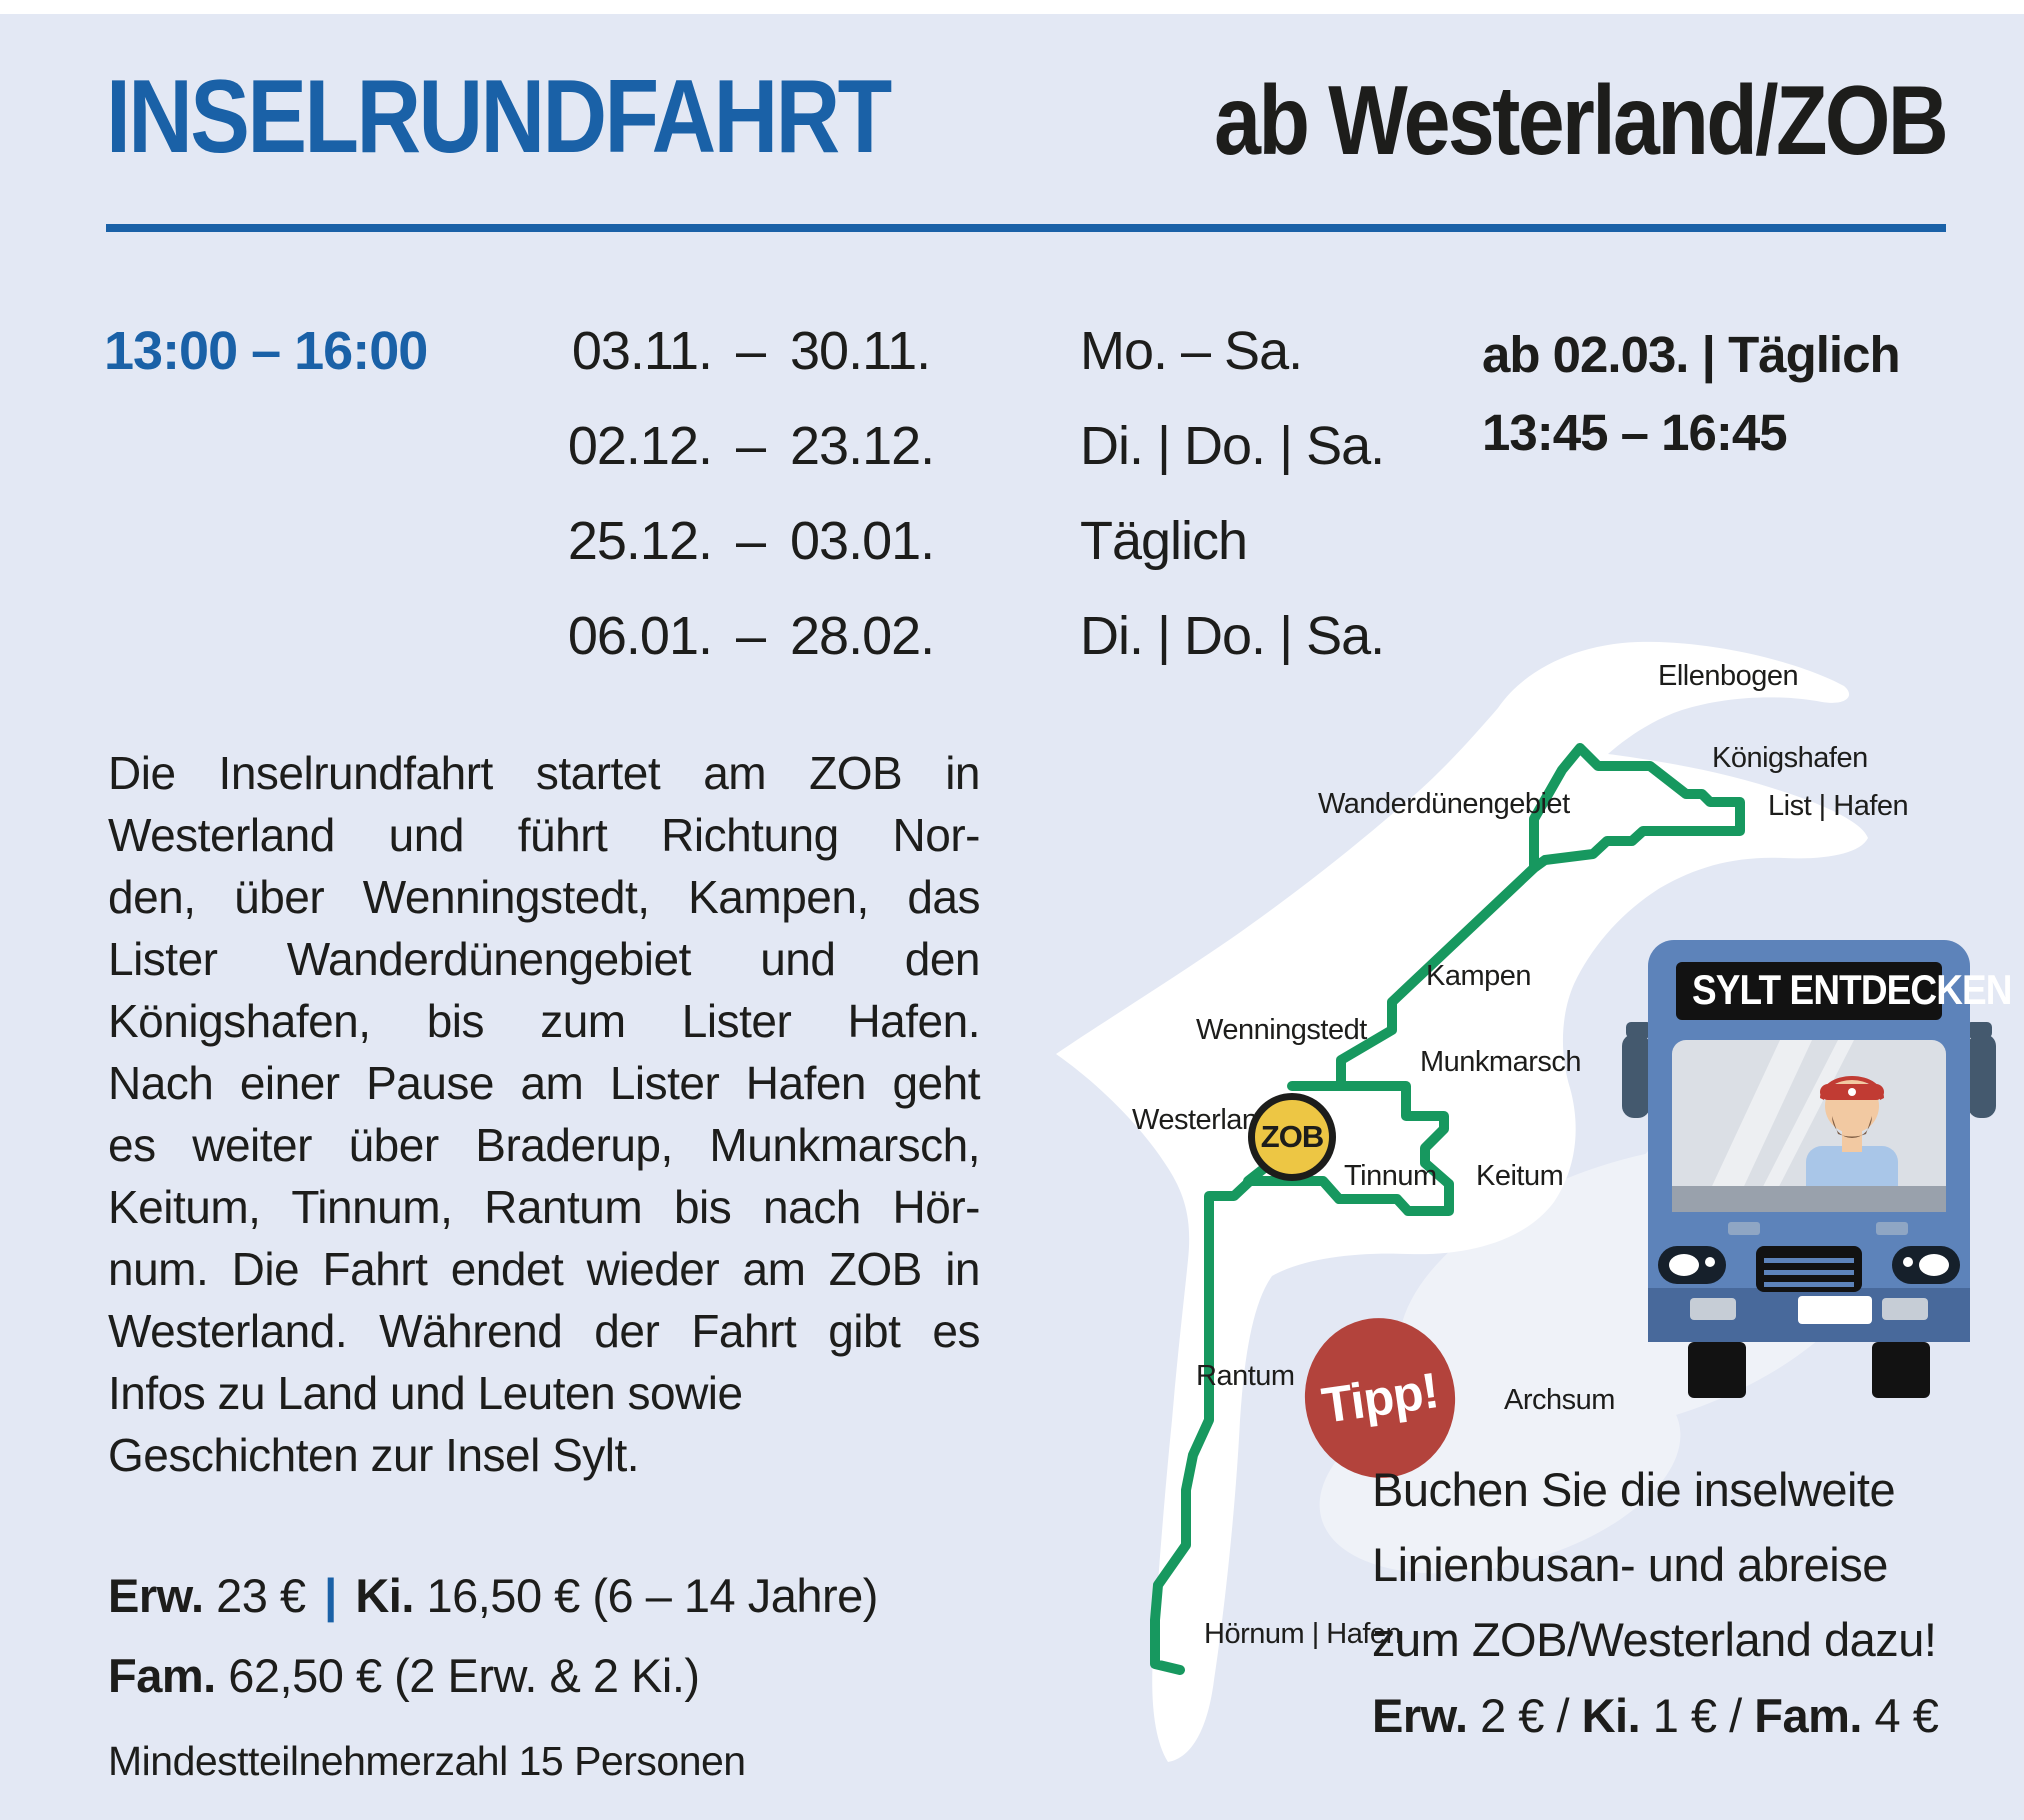 The image size is (2024, 1820). I want to click on date-start: 25.12., so click(640, 541).